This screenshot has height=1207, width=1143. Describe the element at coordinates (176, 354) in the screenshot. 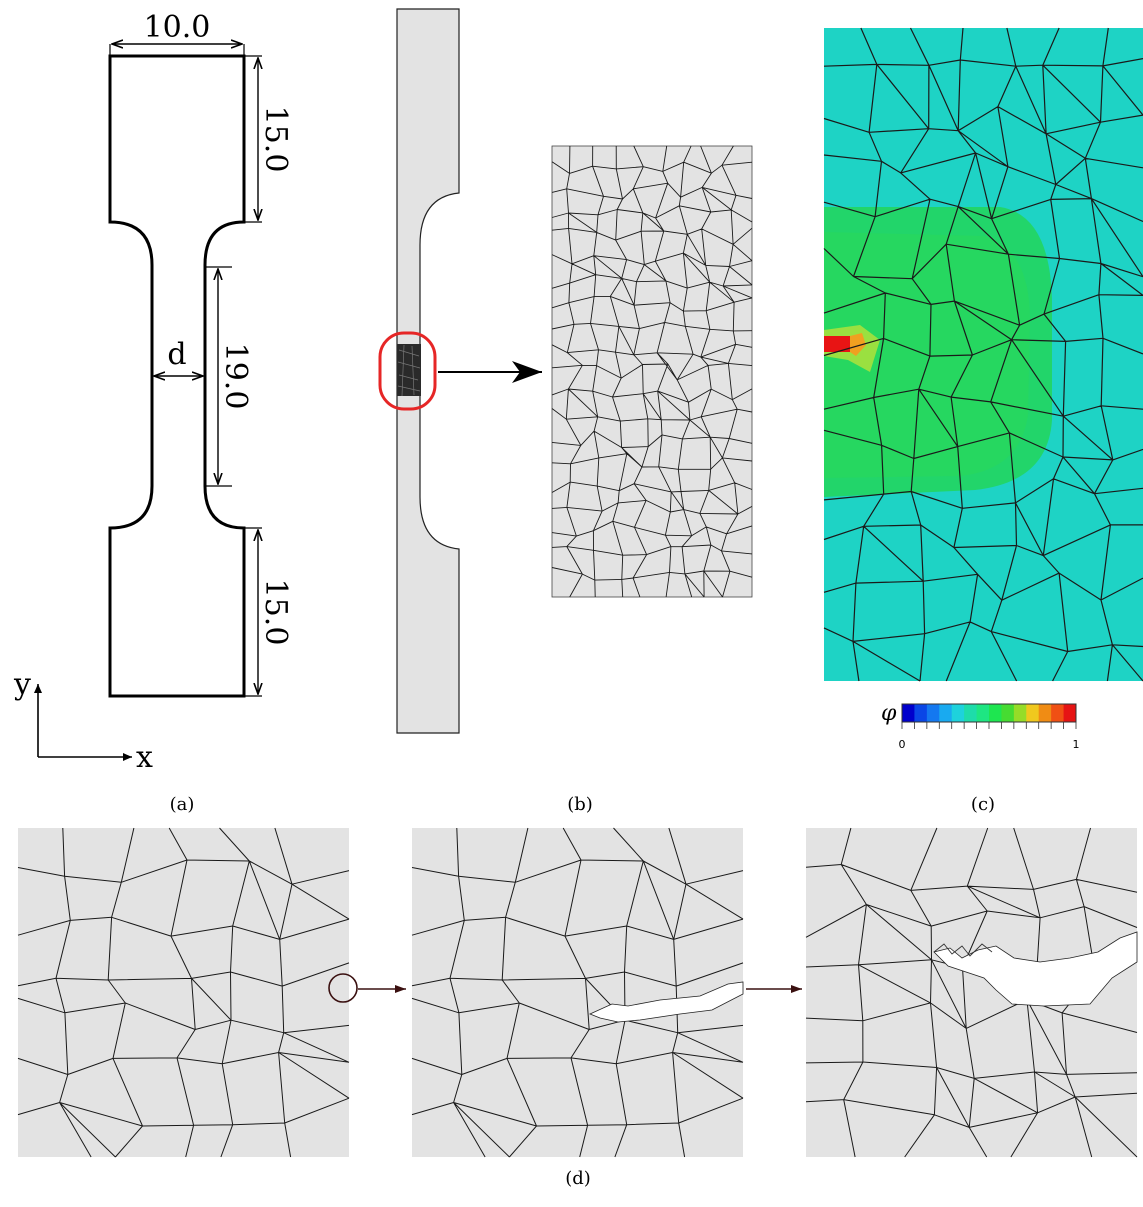

I see `gauge-width-label: d` at that location.